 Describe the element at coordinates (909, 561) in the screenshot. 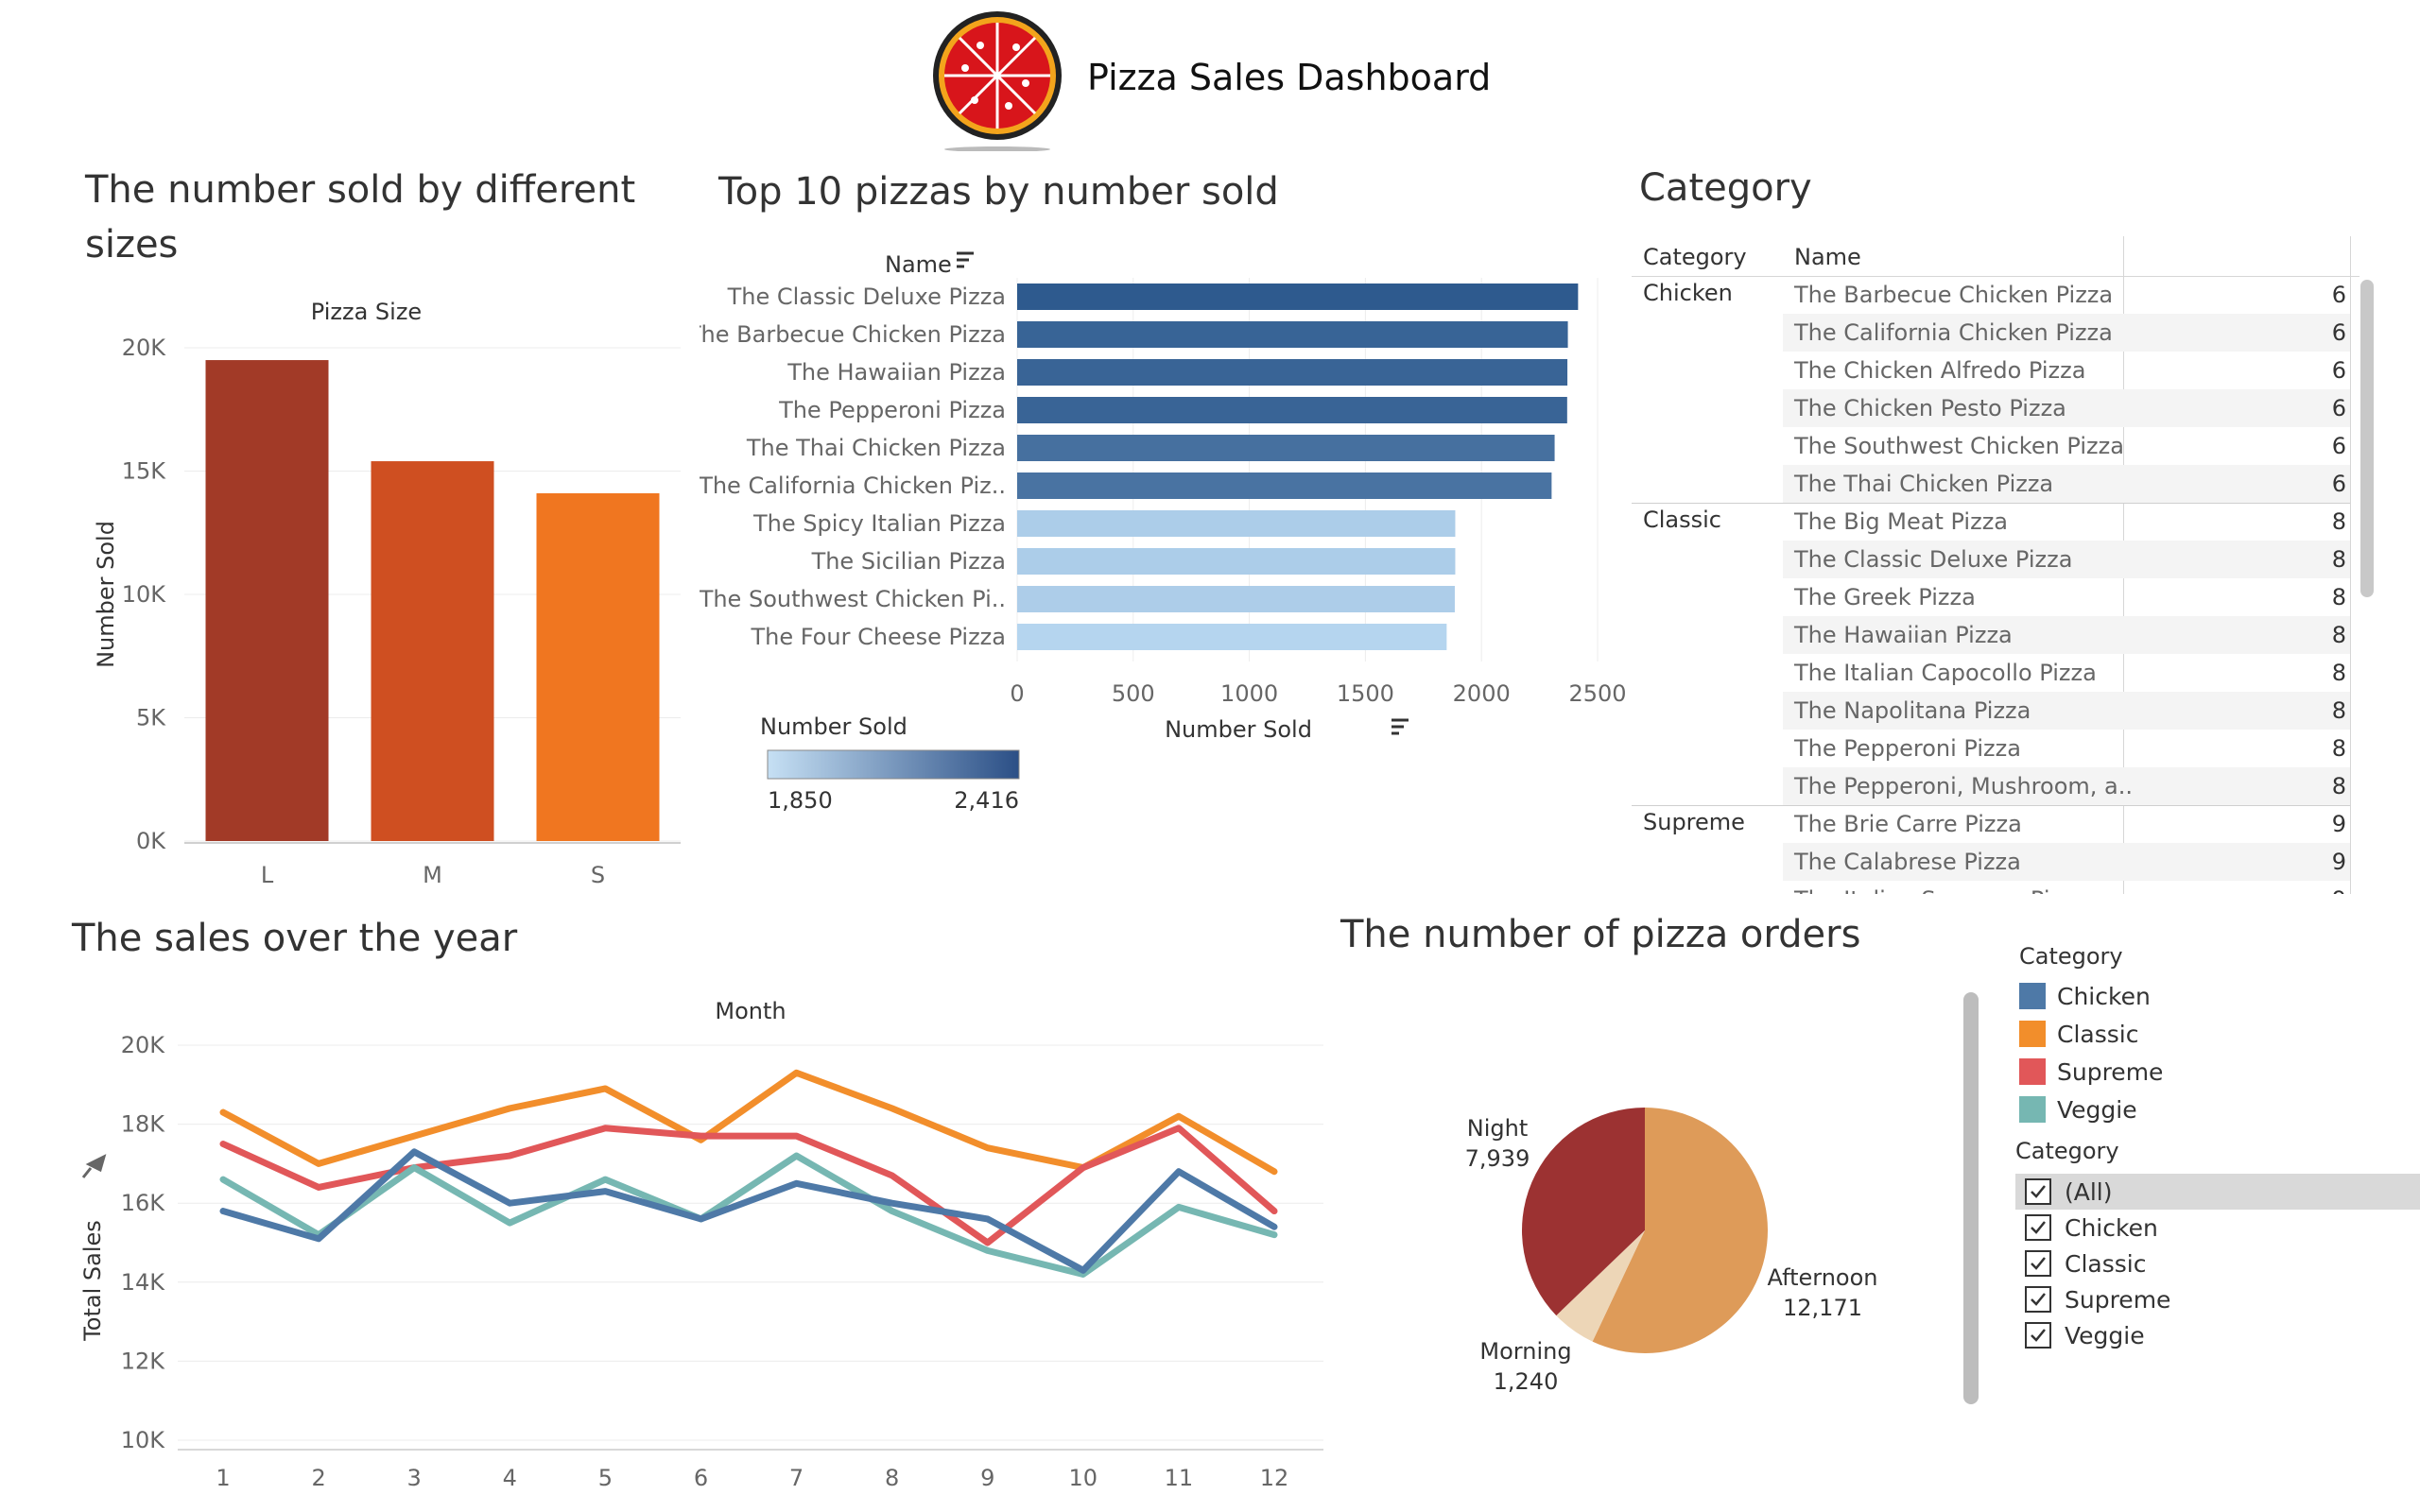

I see `bar-label: The Sicilian Pizza` at that location.